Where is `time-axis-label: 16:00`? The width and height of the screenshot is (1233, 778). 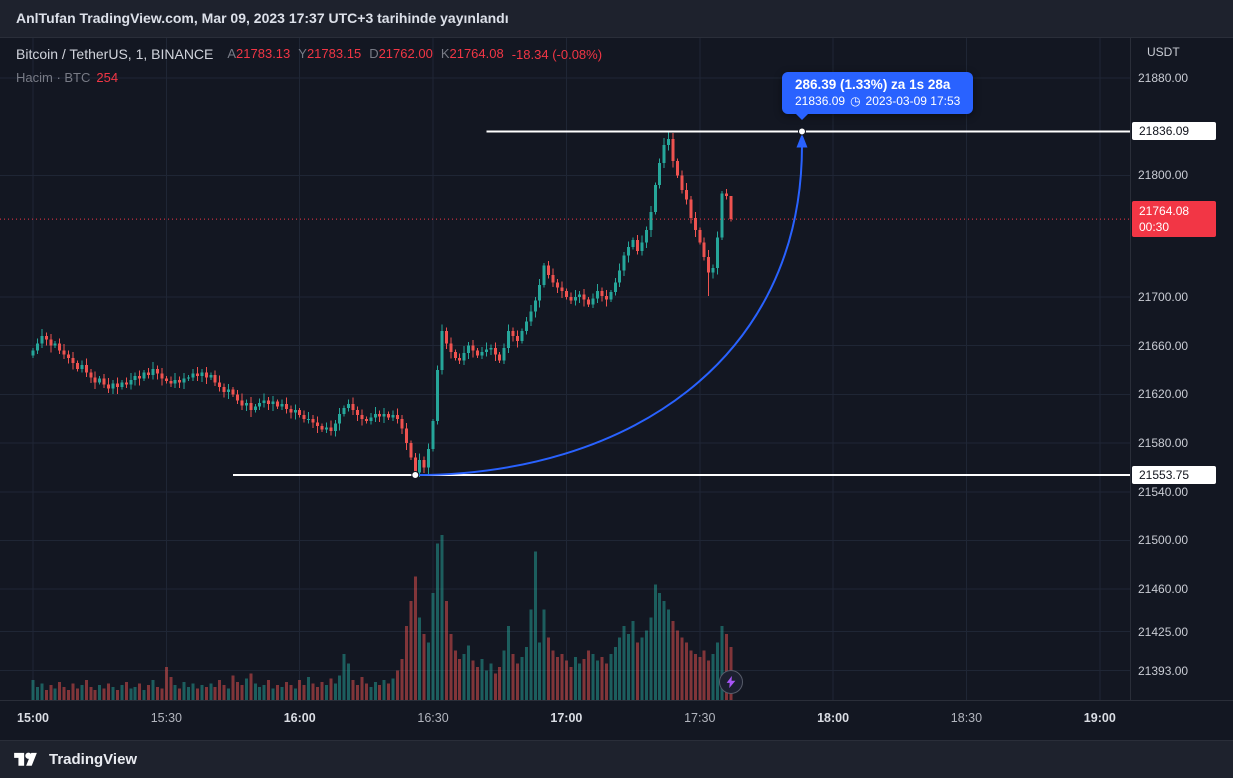 time-axis-label: 16:00 is located at coordinates (299, 718).